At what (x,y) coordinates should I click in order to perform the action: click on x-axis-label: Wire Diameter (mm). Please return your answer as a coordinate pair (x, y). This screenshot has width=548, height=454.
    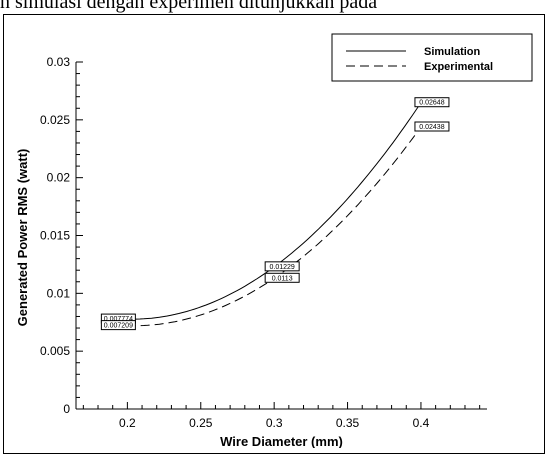
    Looking at the image, I should click on (281, 441).